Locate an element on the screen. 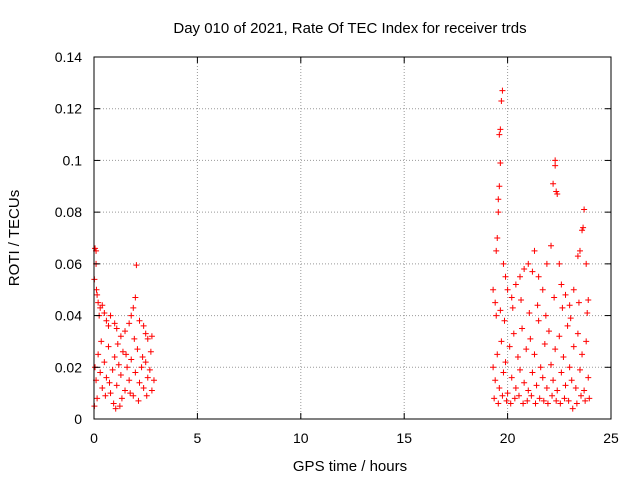 This screenshot has width=640, height=480. x-axis-label: GPS time / hours is located at coordinates (350, 466).